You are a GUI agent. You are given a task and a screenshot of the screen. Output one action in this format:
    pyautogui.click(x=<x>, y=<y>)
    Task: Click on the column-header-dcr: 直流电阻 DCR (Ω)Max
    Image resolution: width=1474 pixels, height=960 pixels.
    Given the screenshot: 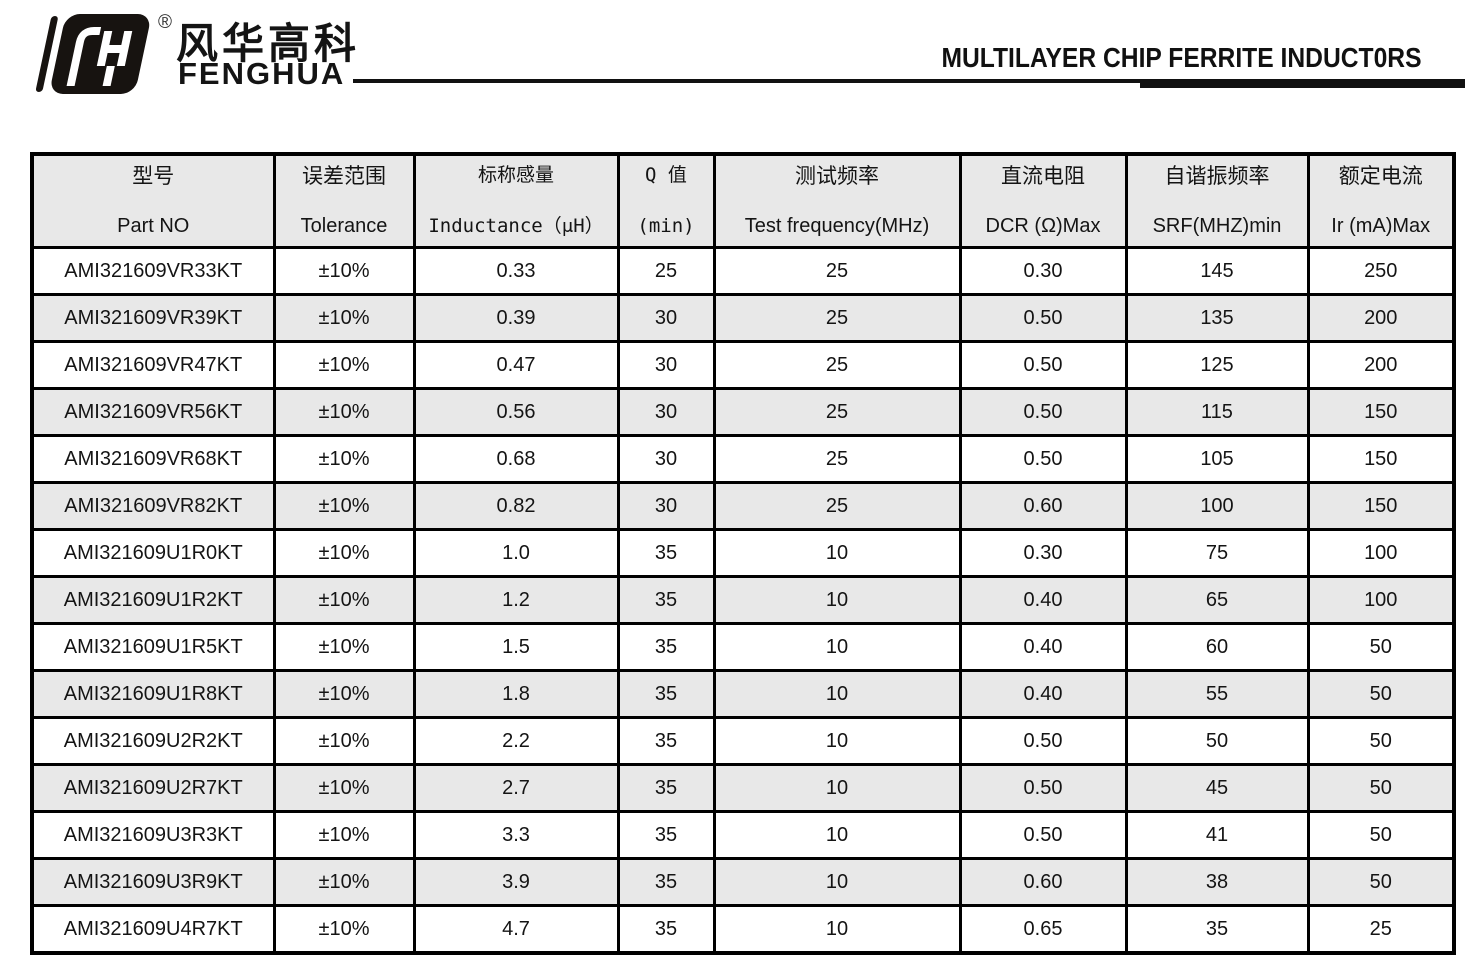 What is the action you would take?
    pyautogui.click(x=1043, y=200)
    